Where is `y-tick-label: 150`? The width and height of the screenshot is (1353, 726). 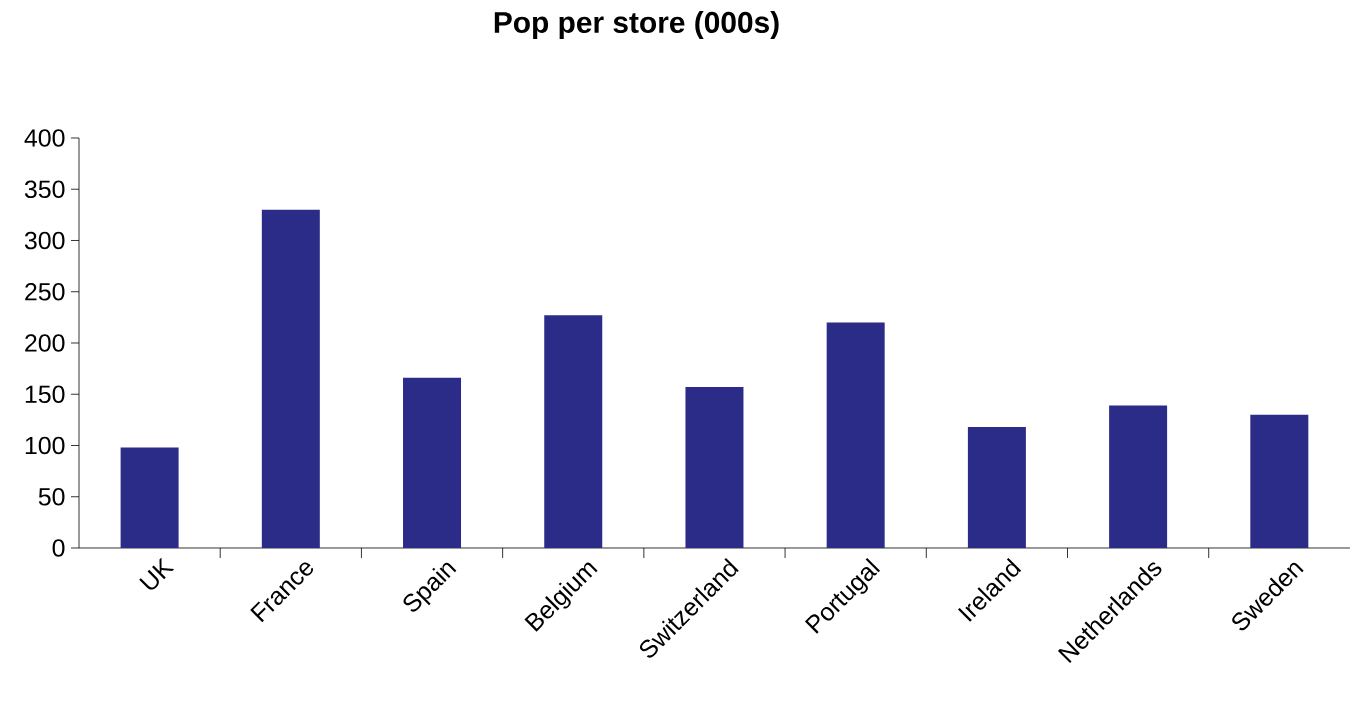
y-tick-label: 150 is located at coordinates (45, 394).